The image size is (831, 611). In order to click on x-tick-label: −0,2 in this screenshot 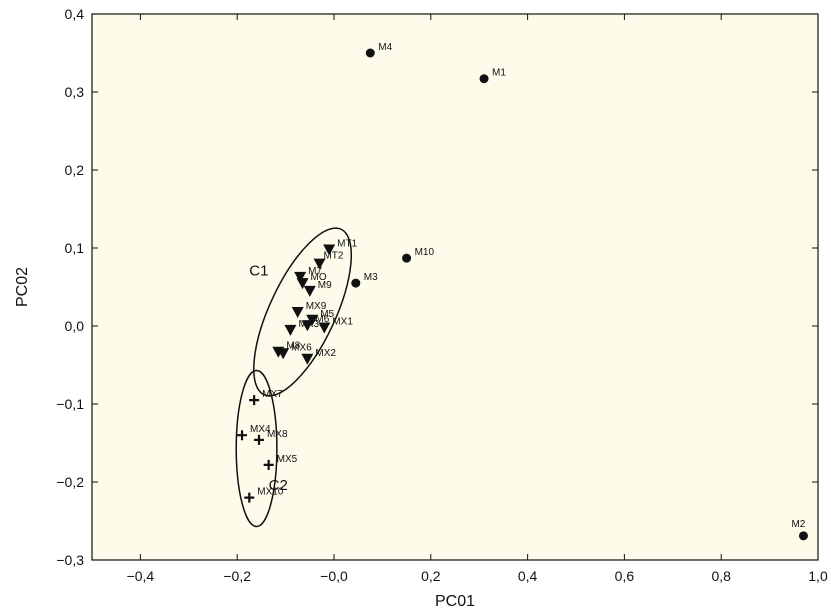, I will do `click(237, 576)`.